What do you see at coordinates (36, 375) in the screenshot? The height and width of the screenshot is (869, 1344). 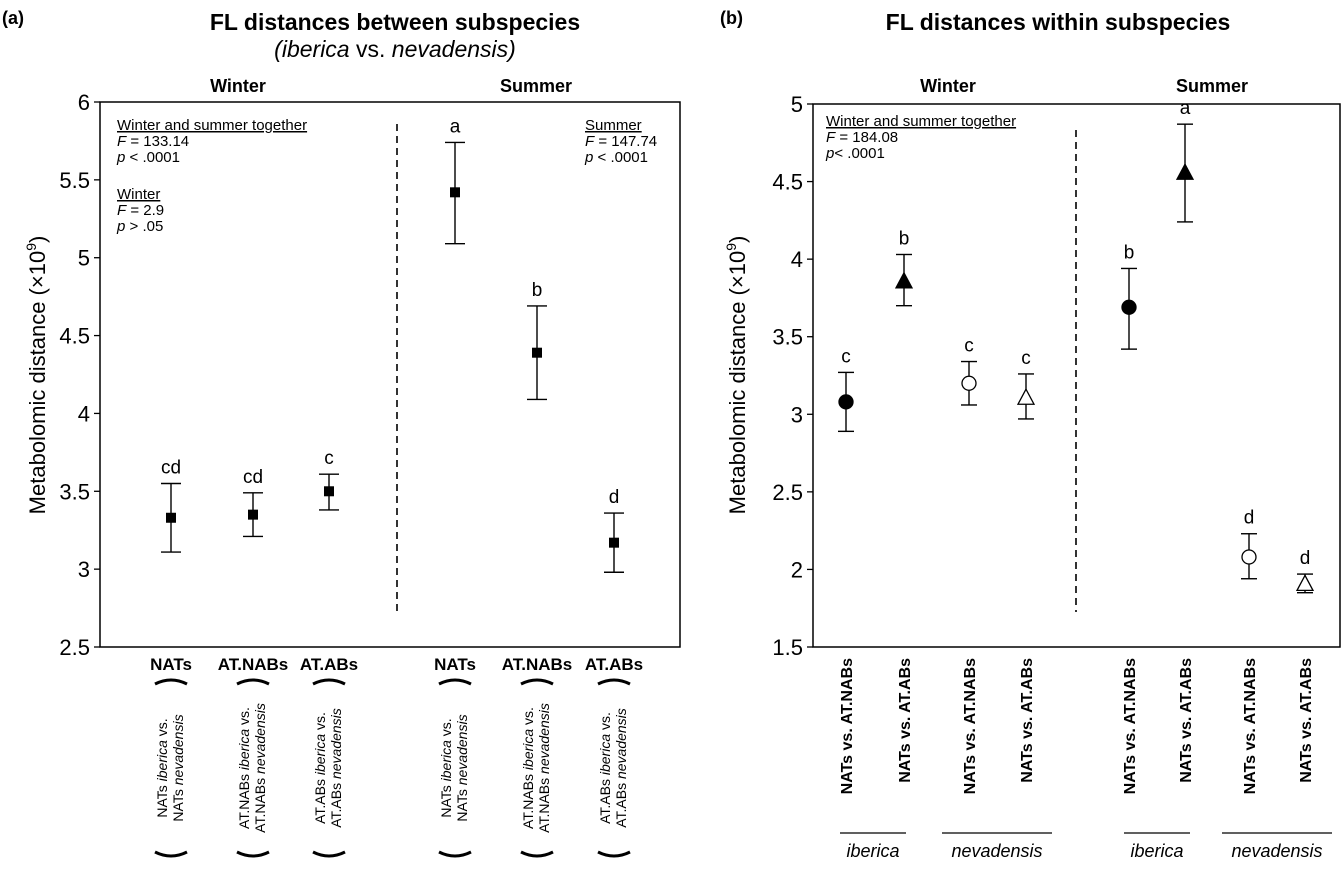 I see `panel-a-ylabel: Metabolomic distance (×109)` at bounding box center [36, 375].